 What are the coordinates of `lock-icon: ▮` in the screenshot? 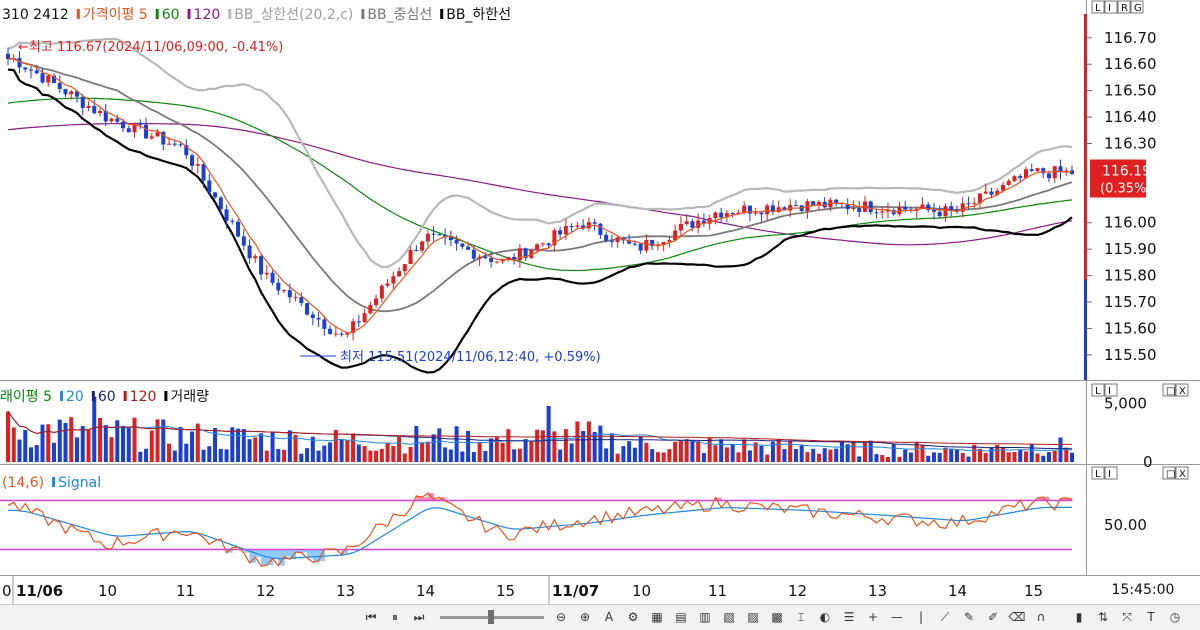 It's located at (1079, 617).